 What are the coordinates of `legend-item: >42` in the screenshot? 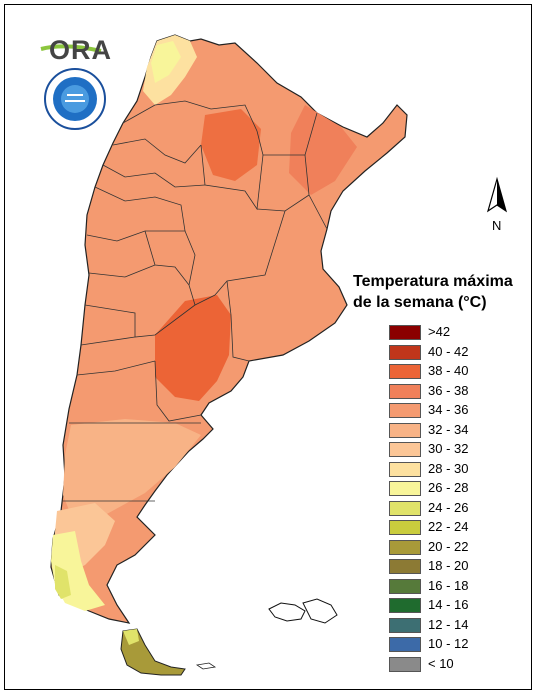 It's located at (436, 333).